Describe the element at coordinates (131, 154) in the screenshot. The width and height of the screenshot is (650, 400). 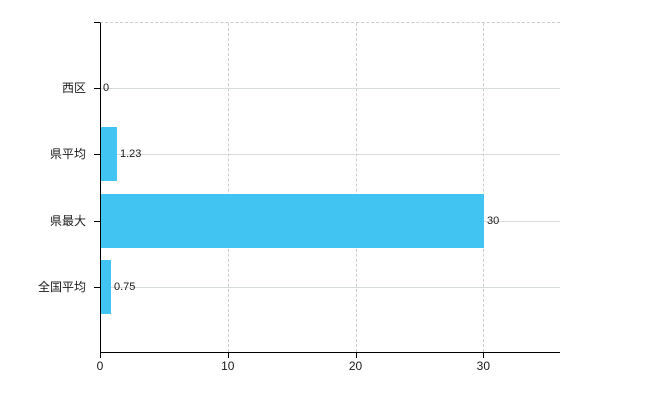
I see `bar-value-label: 1.23` at that location.